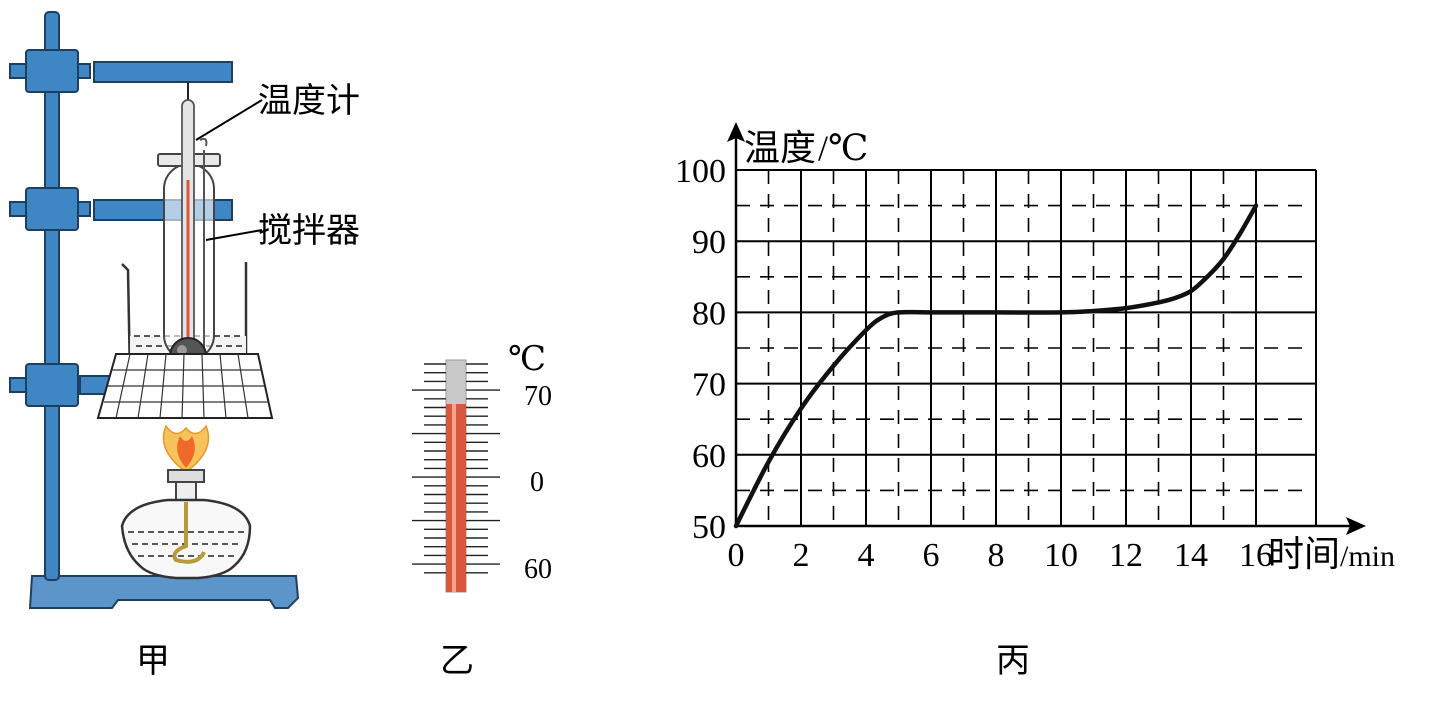 The height and width of the screenshot is (704, 1446). Describe the element at coordinates (203, 245) in the screenshot. I see `stirrer` at that location.